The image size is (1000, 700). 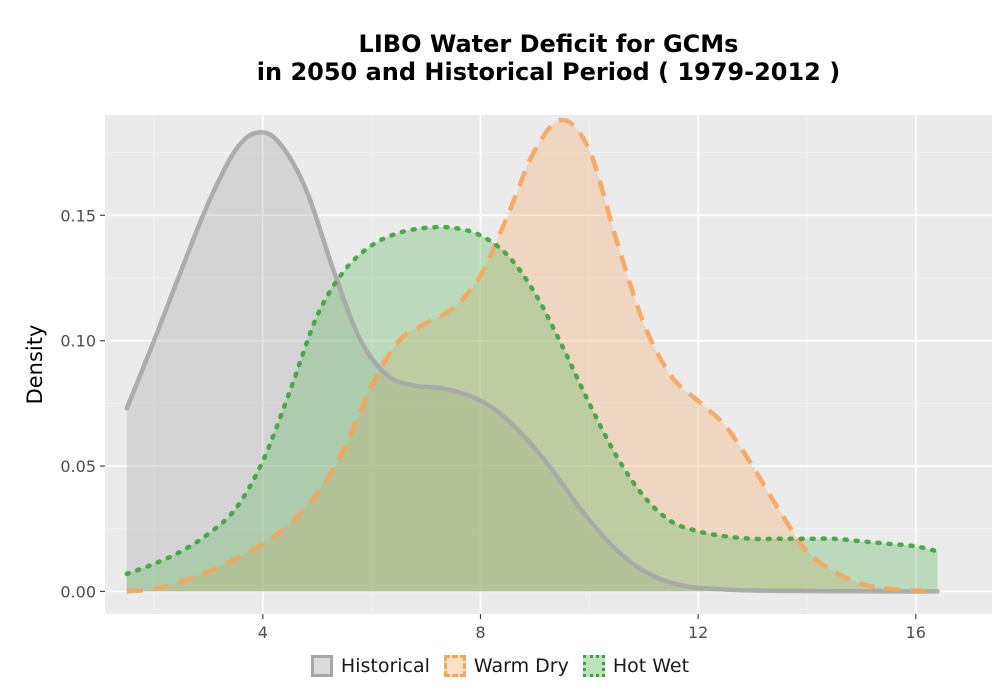 I want to click on legend-label-hot-wet: Hot Wet, so click(x=651, y=666).